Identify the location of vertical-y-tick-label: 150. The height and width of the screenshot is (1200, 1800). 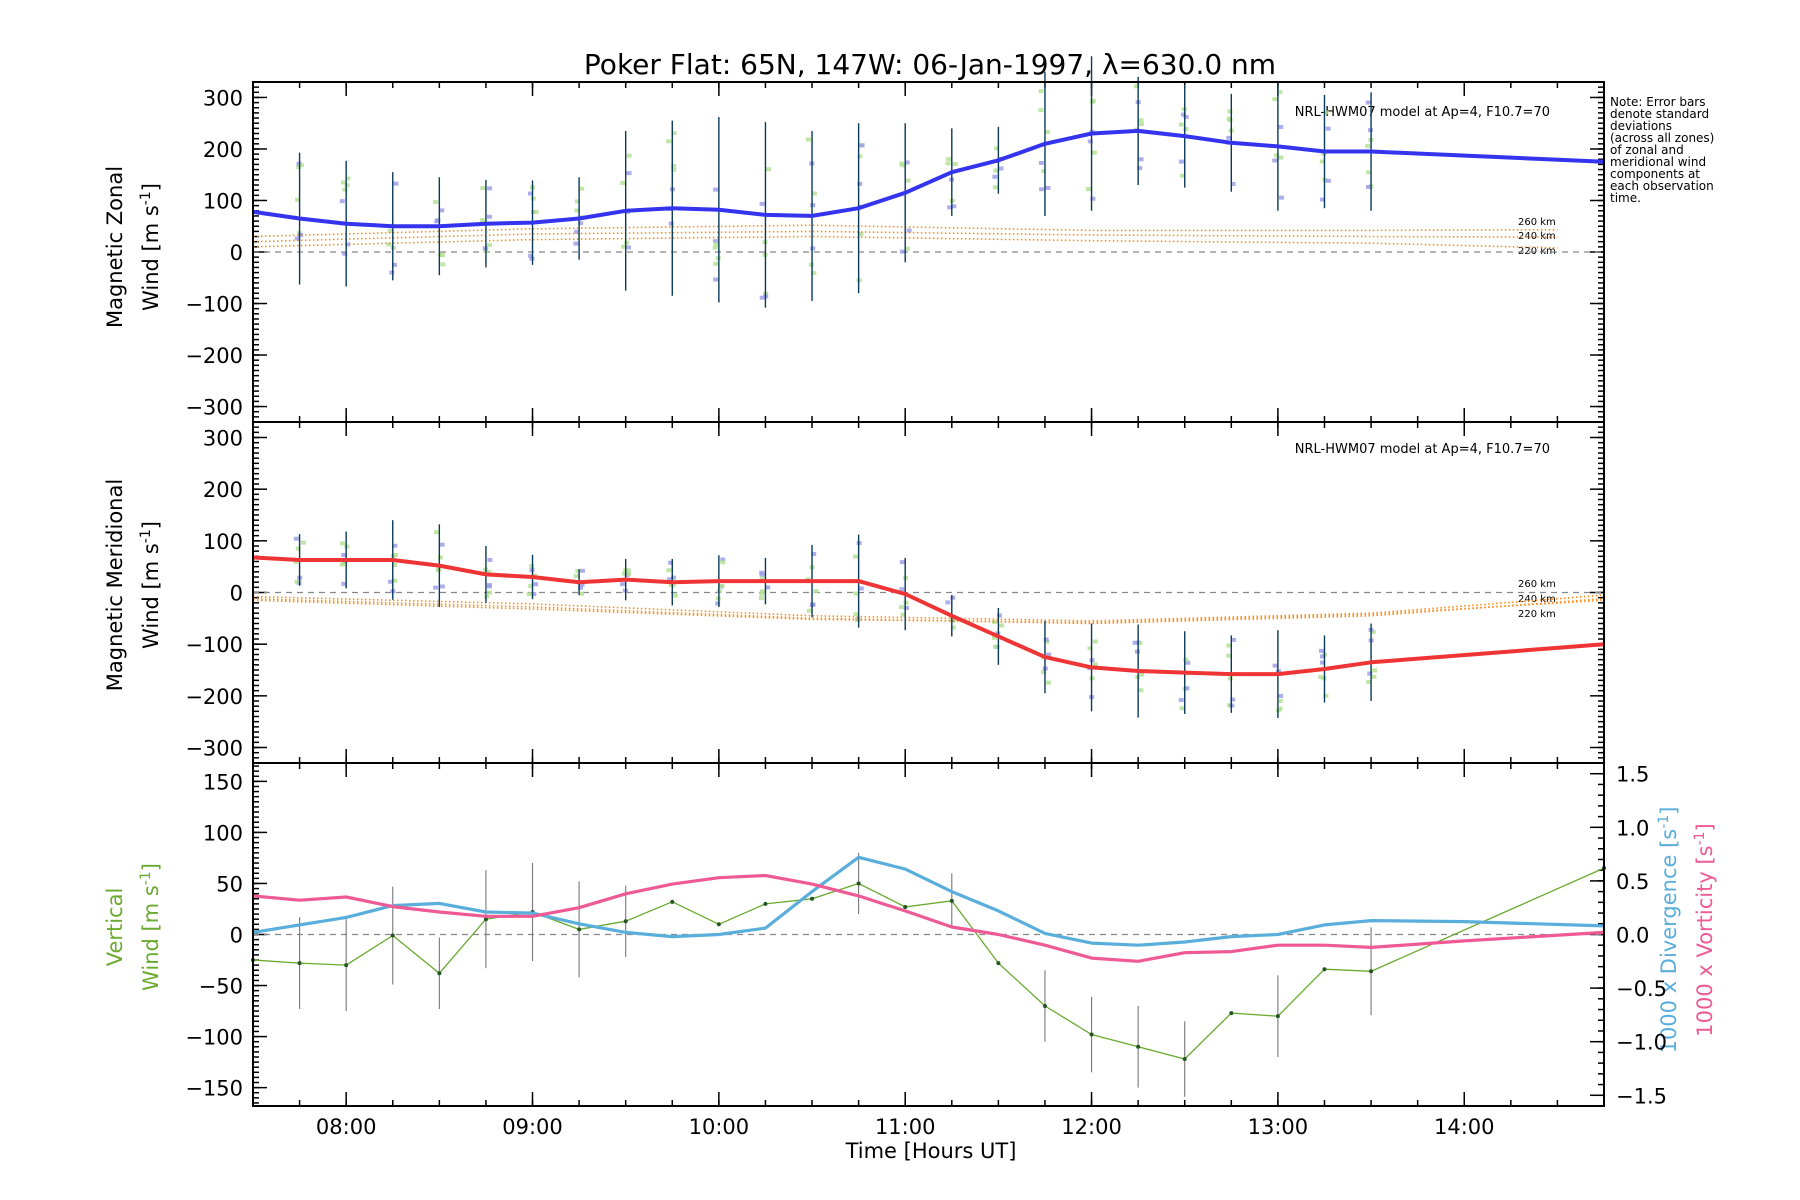
(223, 782).